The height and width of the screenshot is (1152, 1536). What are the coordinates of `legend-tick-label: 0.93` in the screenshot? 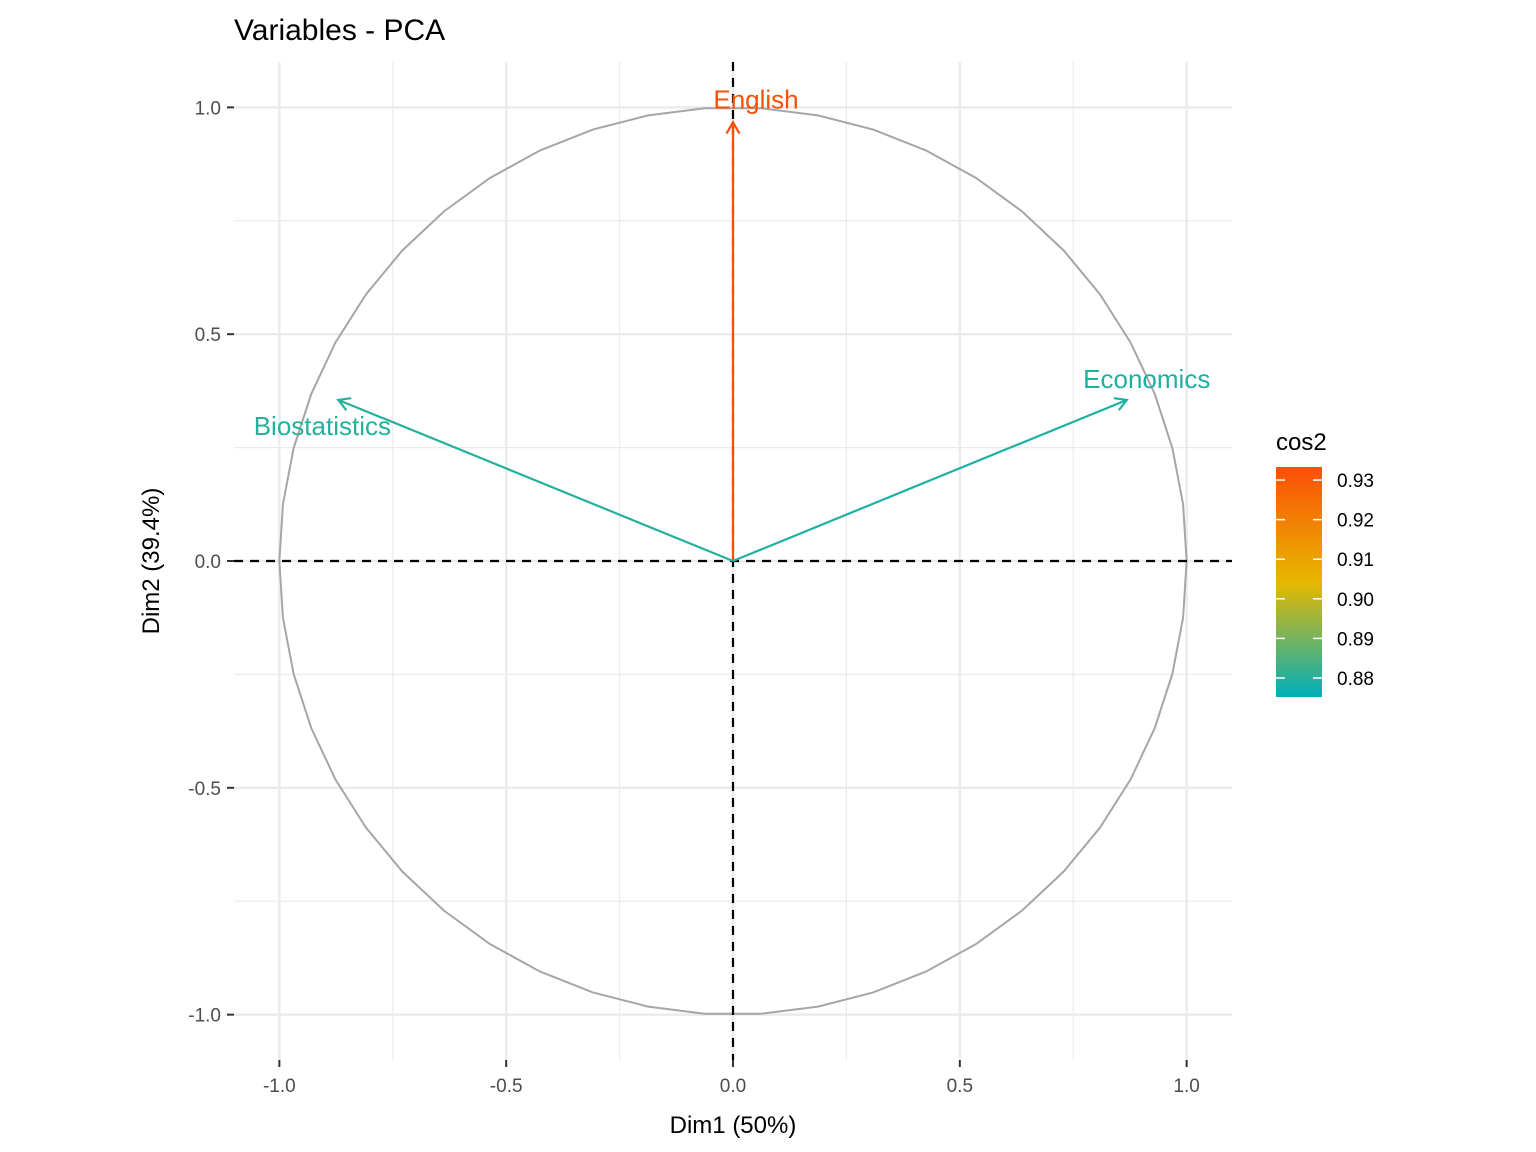 It's located at (1355, 481).